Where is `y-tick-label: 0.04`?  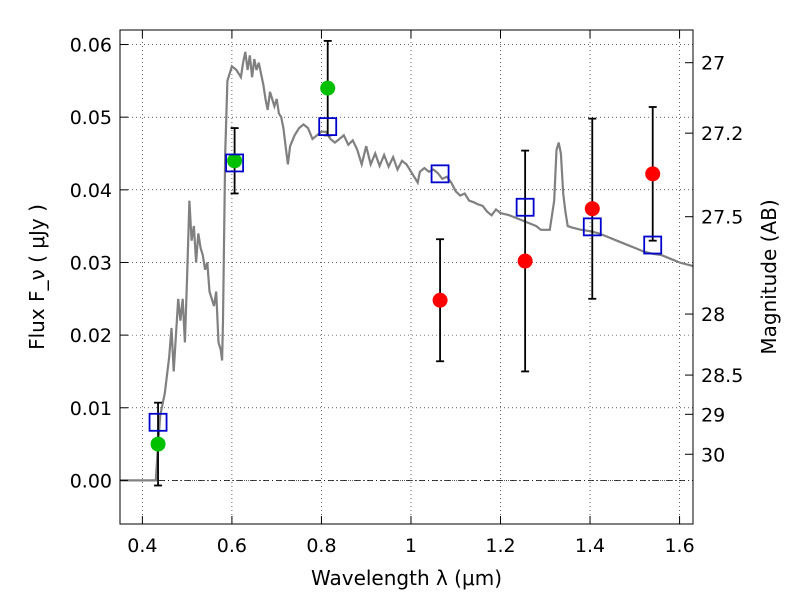
y-tick-label: 0.04 is located at coordinates (91, 191).